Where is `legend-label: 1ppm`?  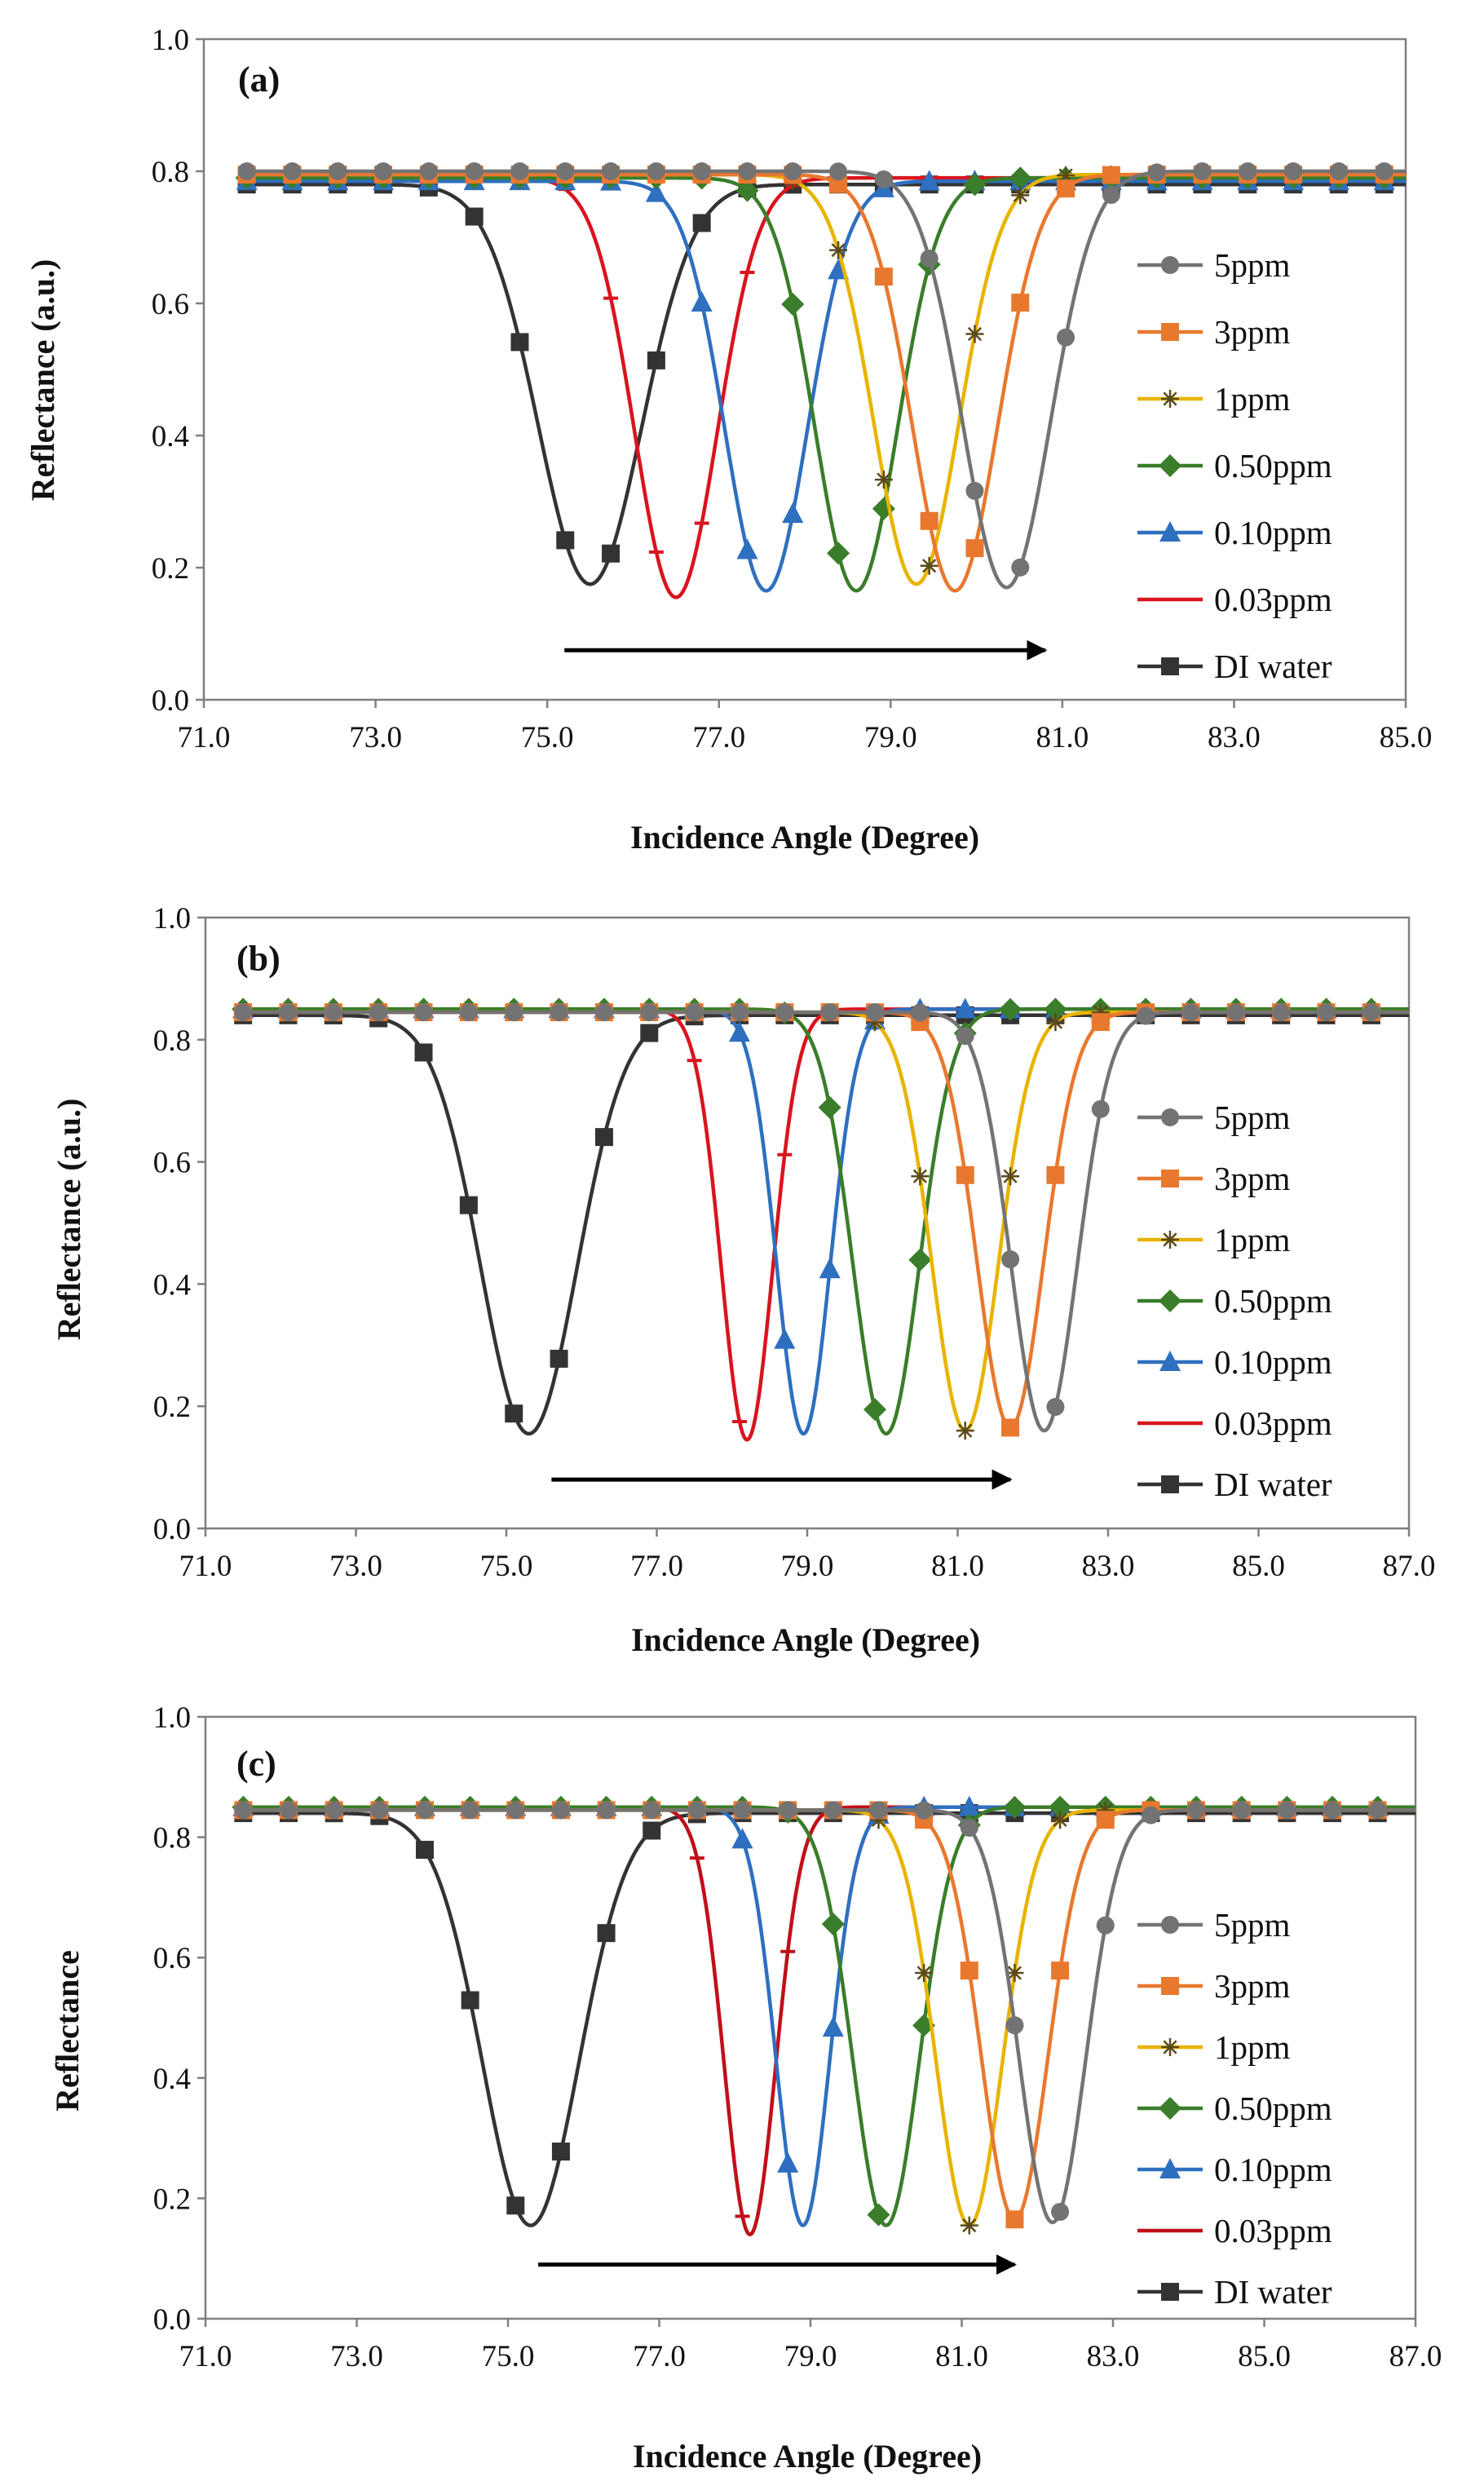
legend-label: 1ppm is located at coordinates (1252, 2047).